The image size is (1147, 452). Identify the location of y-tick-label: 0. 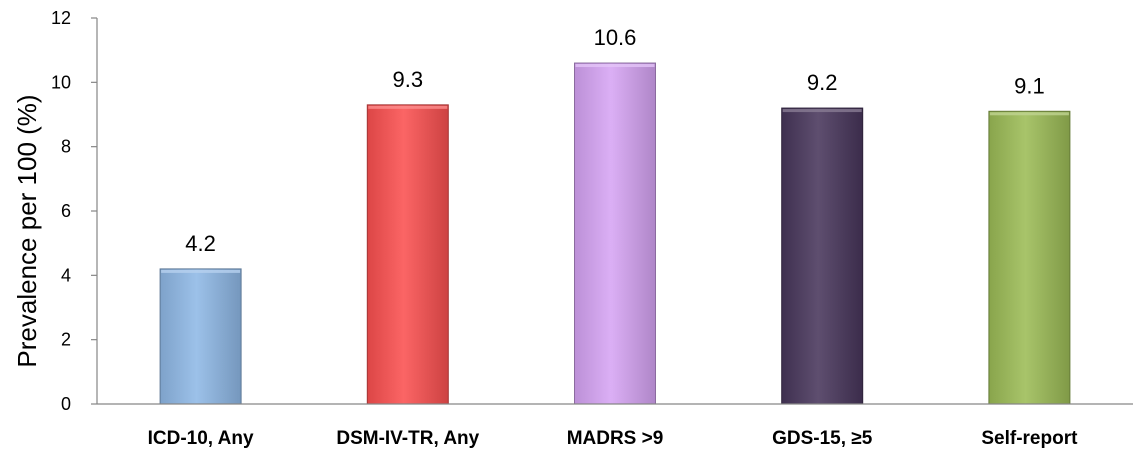
(66, 404).